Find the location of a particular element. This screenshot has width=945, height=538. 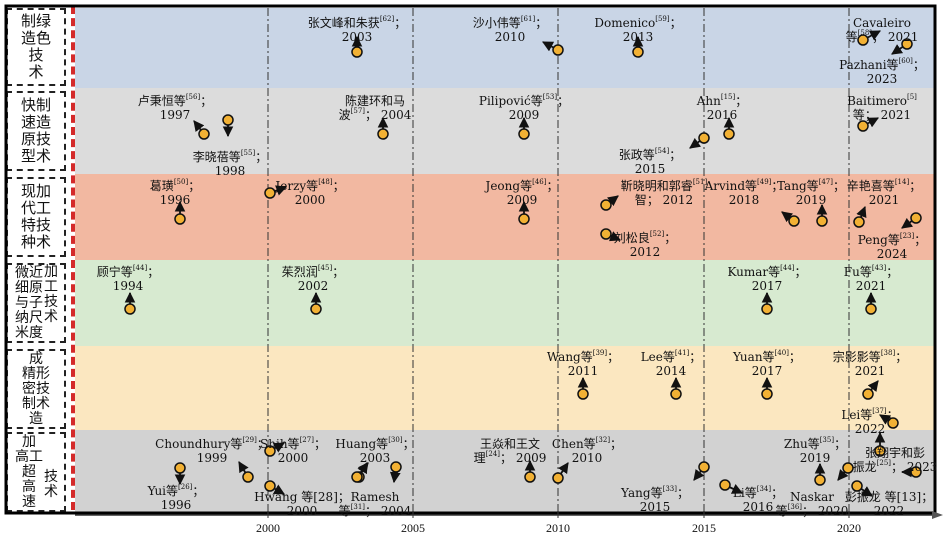

event-label-lu: 卢秉恒等[56]； 1997 is located at coordinates (175, 108).